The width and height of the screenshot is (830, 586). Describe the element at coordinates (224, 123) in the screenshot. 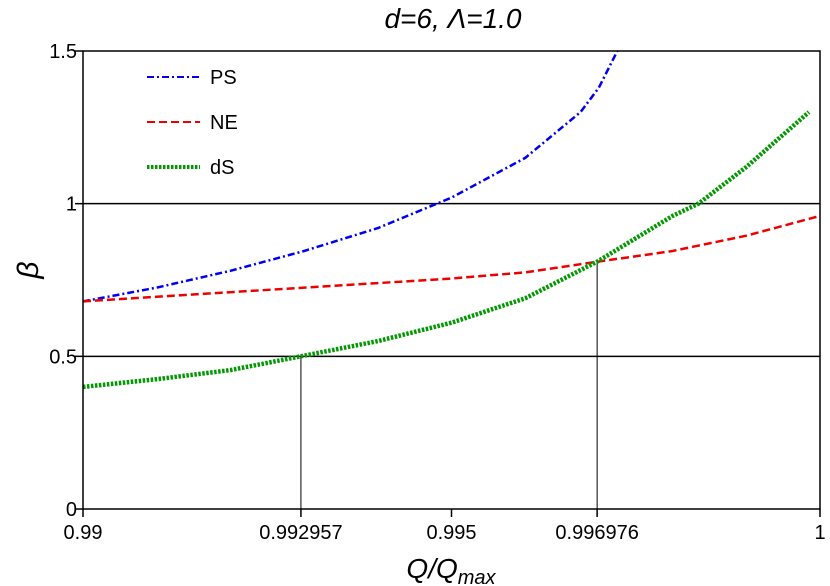

I see `legend-label-ne: NE` at that location.